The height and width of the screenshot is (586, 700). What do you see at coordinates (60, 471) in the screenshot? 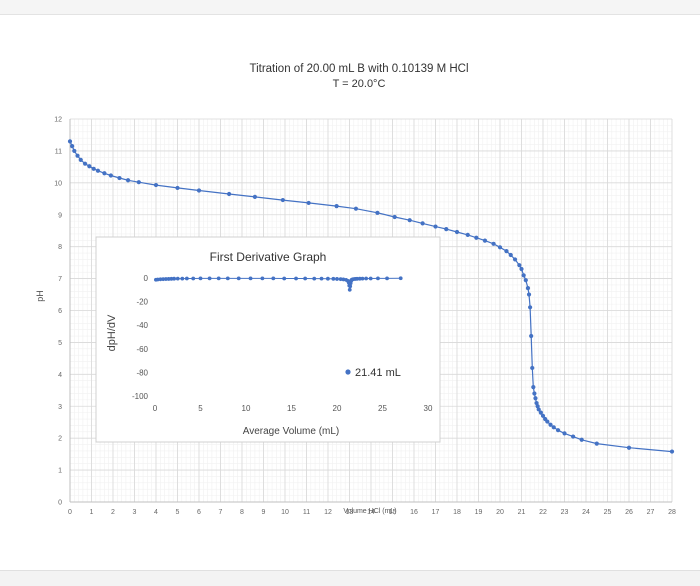
I see `y-tick-label: 1` at bounding box center [60, 471].